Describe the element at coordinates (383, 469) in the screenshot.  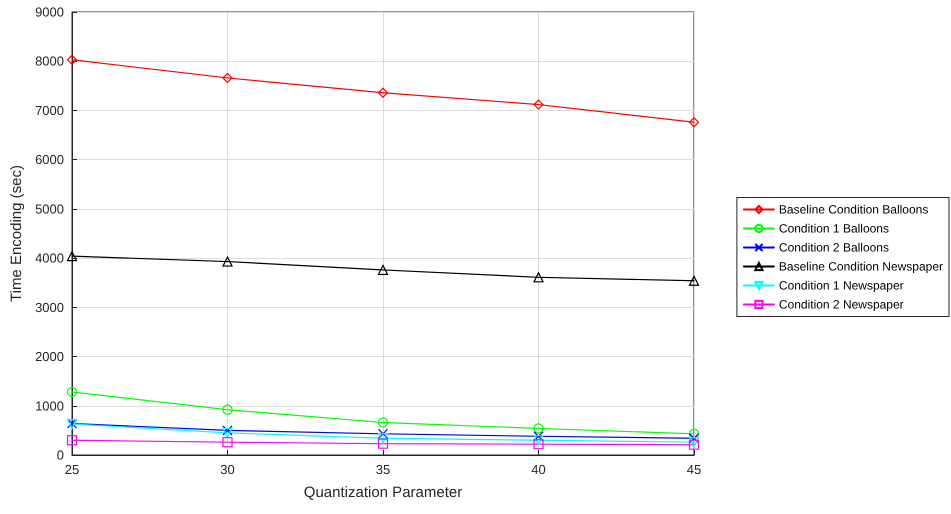
I see `x-tick-label: 35` at that location.